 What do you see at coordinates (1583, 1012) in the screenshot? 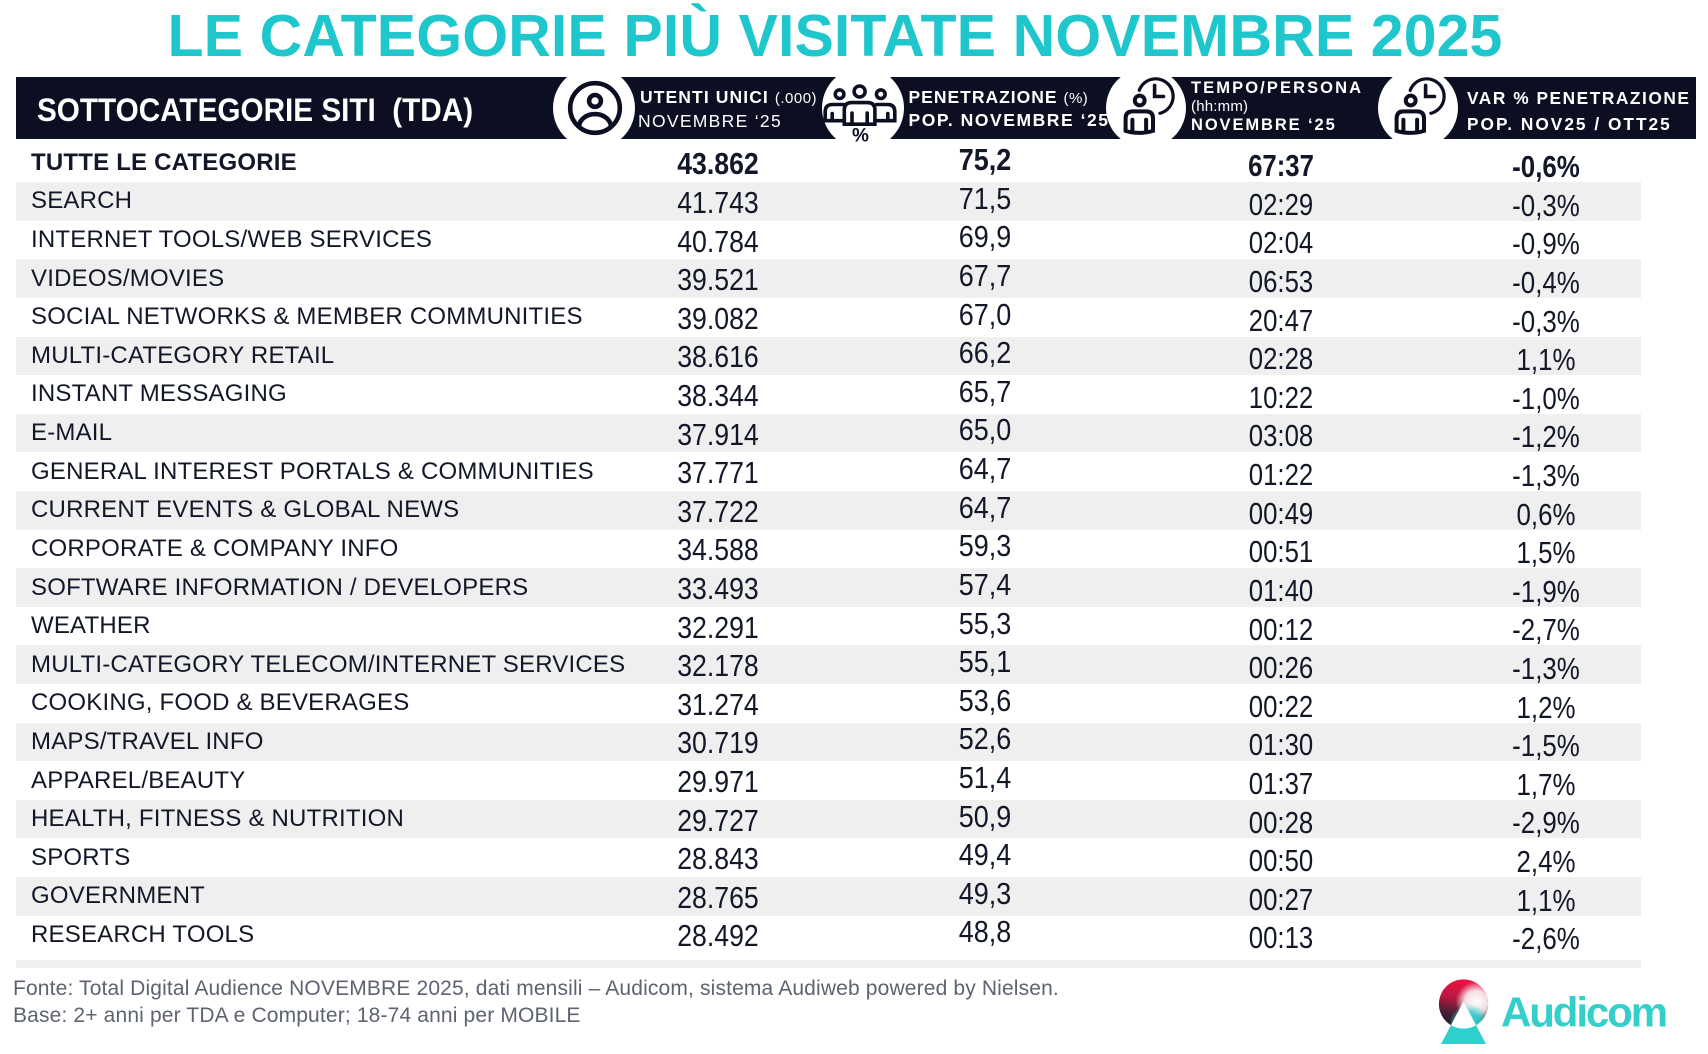
I see `svg-text: Audicom` at bounding box center [1583, 1012].